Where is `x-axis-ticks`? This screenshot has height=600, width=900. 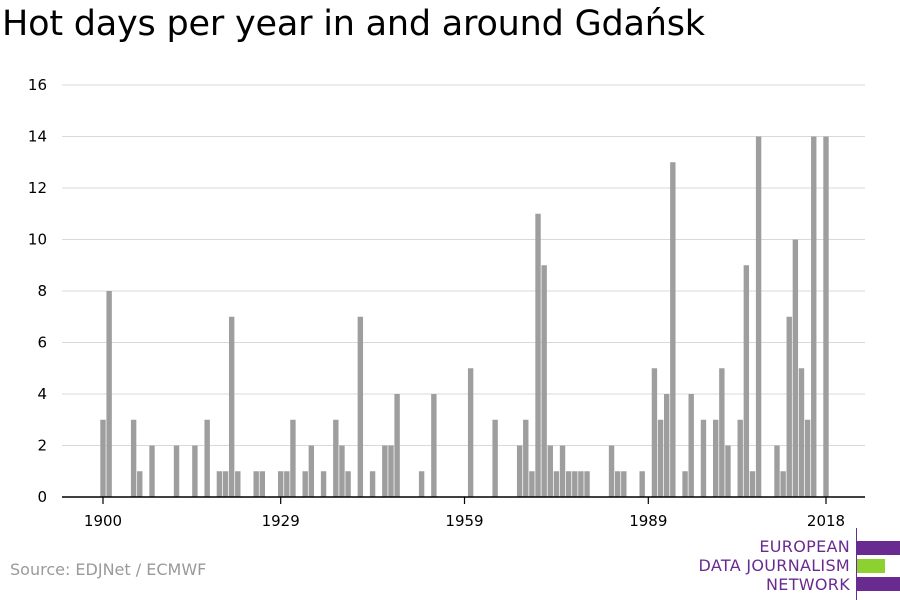 x-axis-ticks is located at coordinates (464, 500).